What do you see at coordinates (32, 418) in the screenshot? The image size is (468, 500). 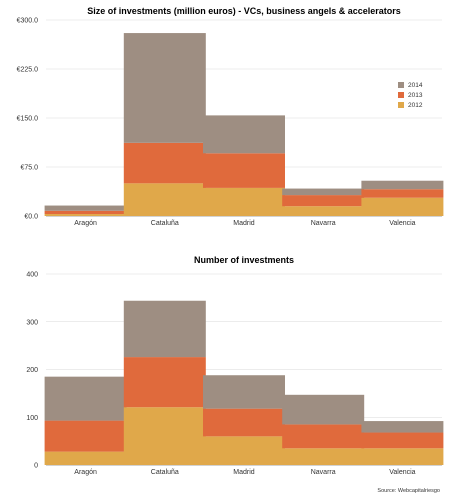 I see `y-tick-label: 100` at bounding box center [32, 418].